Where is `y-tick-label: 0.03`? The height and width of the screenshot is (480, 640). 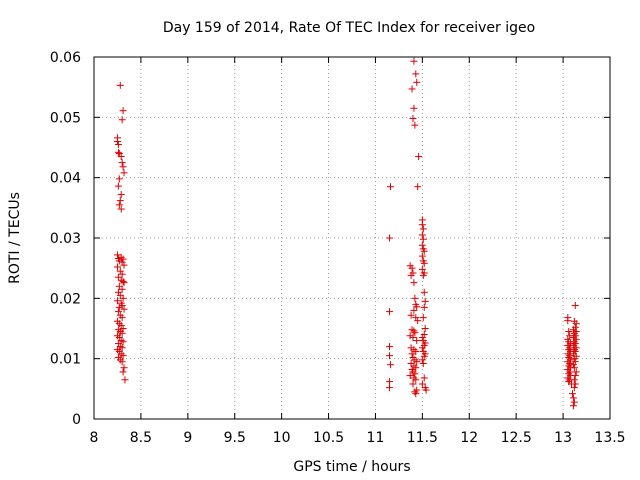
y-tick-label: 0.03 is located at coordinates (65, 239).